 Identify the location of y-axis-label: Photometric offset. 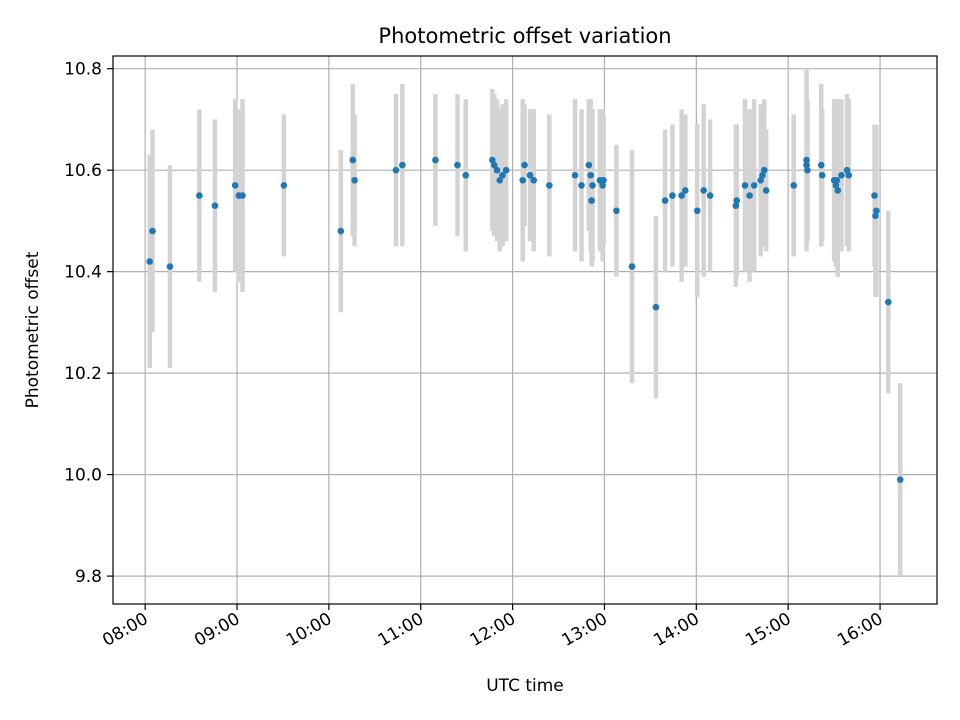
(33, 329).